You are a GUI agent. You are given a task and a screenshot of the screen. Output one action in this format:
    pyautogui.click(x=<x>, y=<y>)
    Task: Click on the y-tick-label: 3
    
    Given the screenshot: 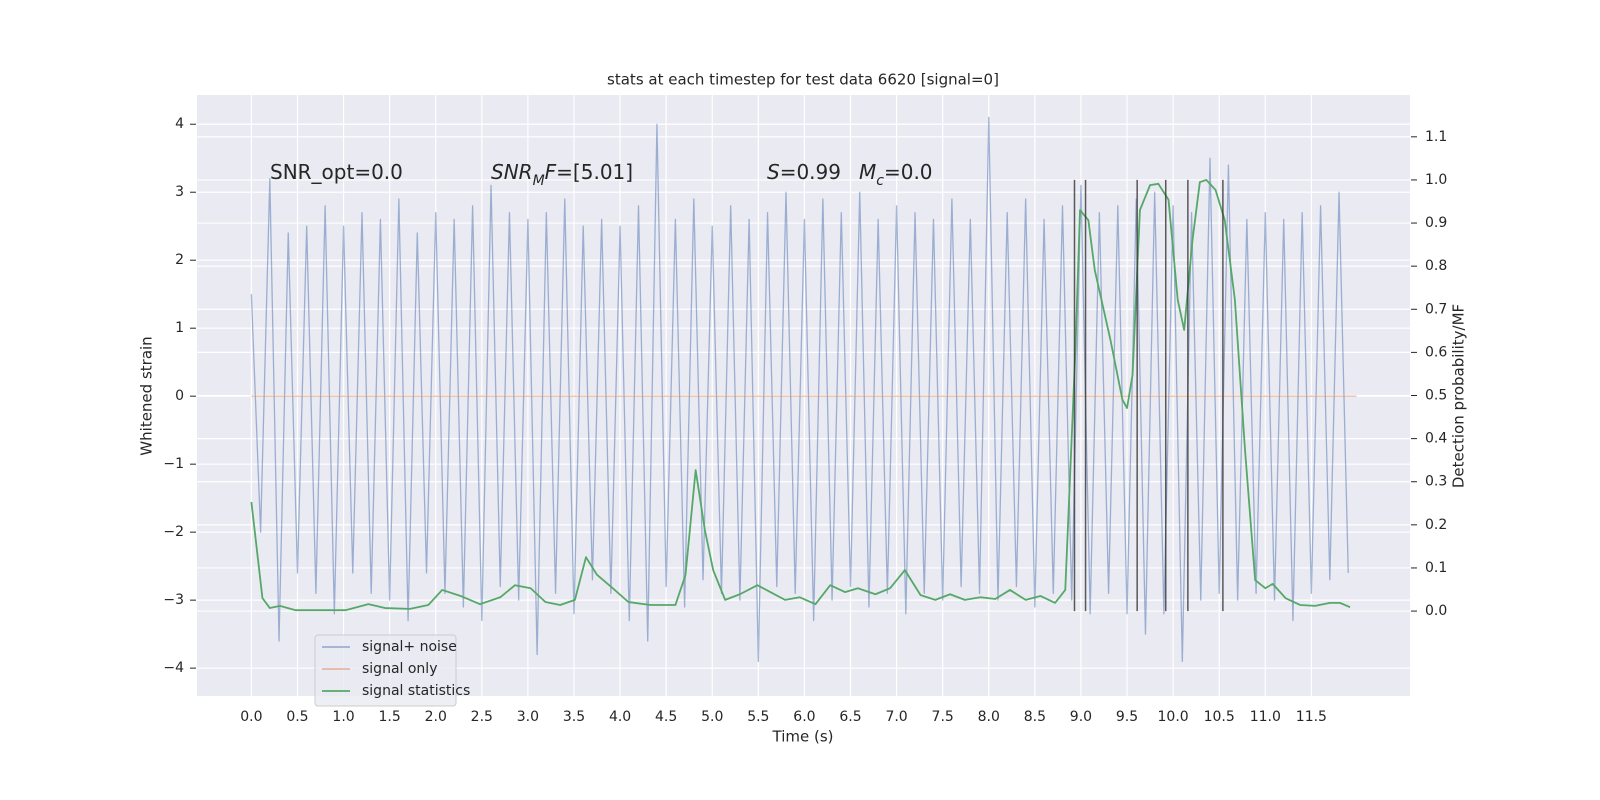 What is the action you would take?
    pyautogui.click(x=179, y=192)
    